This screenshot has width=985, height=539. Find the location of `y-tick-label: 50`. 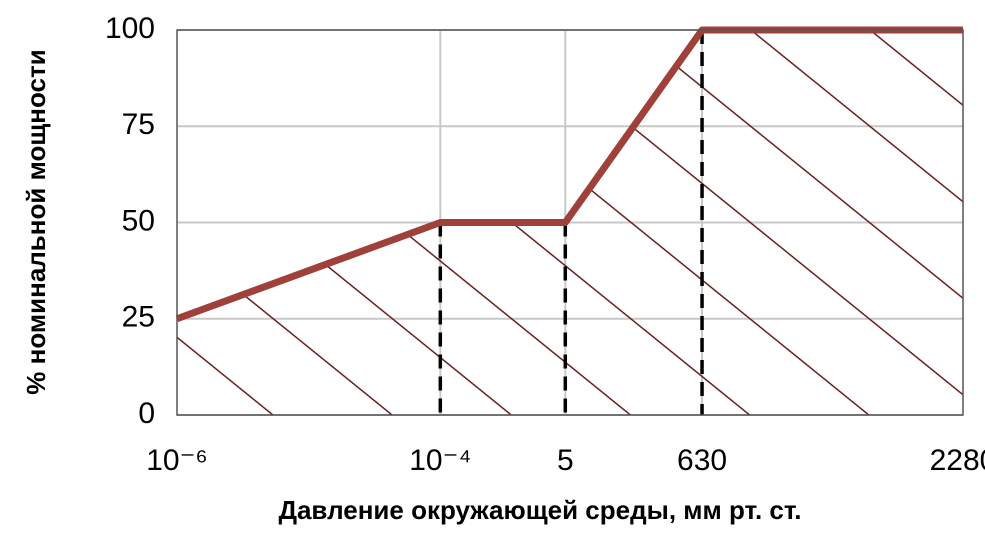

y-tick-label: 50 is located at coordinates (138, 220).